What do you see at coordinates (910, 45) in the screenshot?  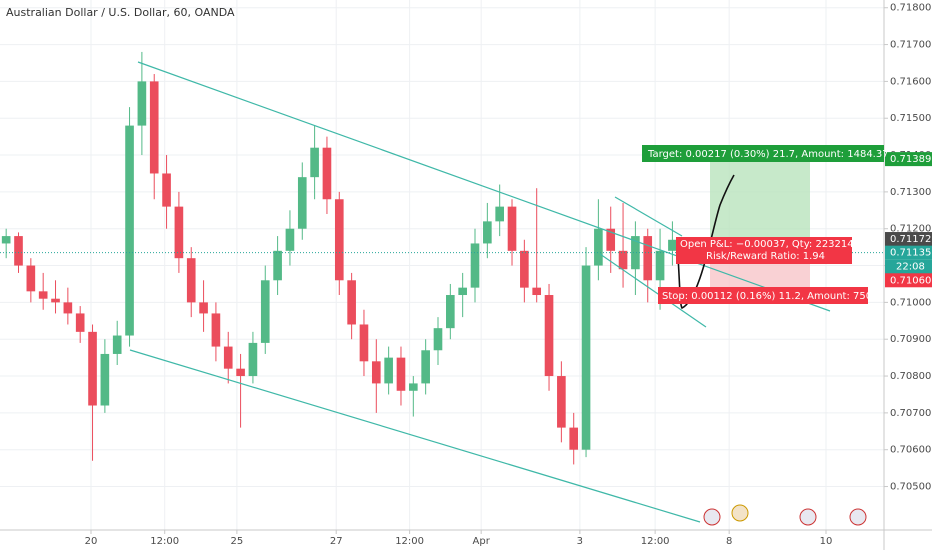 I see `y-tick-label: 0.71700` at bounding box center [910, 45].